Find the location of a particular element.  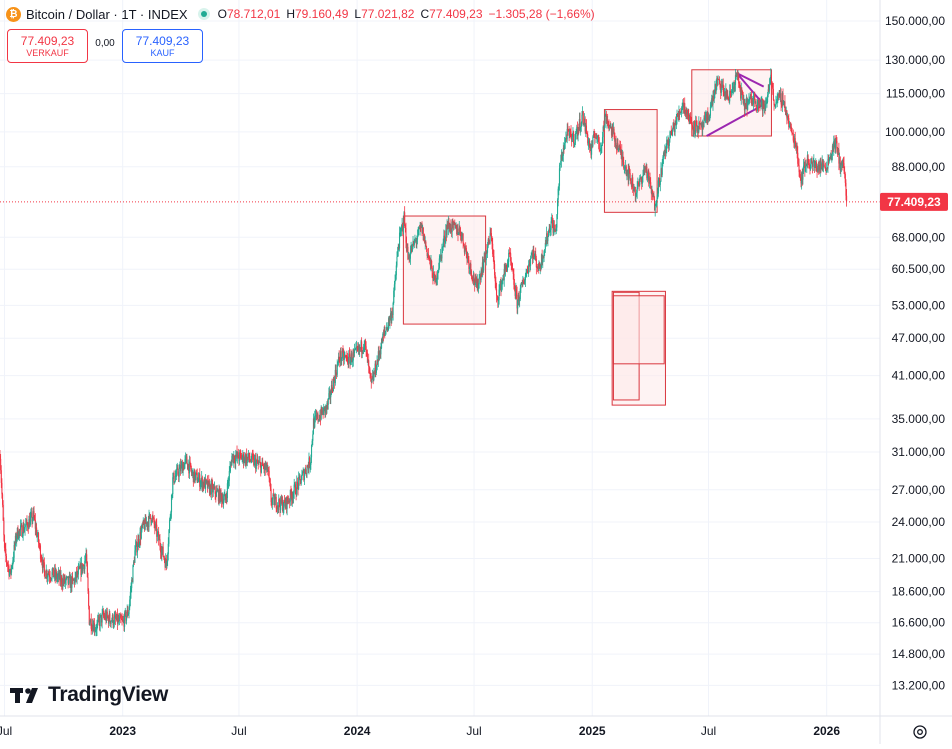

symbol-title: Bitcoin / Dollar · 1T · INDEX is located at coordinates (107, 14).